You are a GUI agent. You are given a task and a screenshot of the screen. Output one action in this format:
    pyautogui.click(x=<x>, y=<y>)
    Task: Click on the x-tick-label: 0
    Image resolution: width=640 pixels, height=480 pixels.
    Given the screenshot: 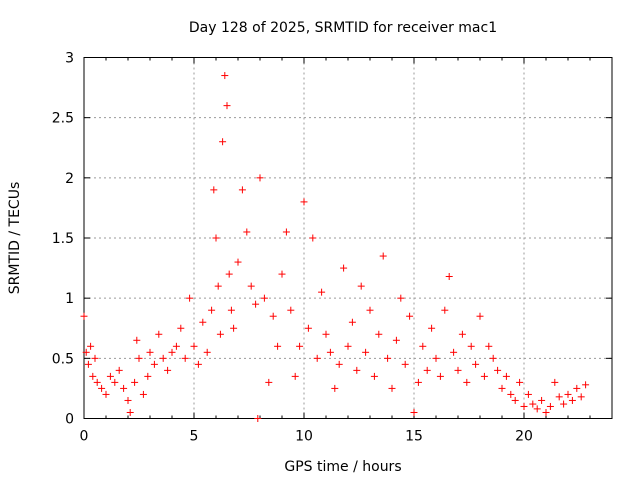 What is the action you would take?
    pyautogui.click(x=84, y=437)
    